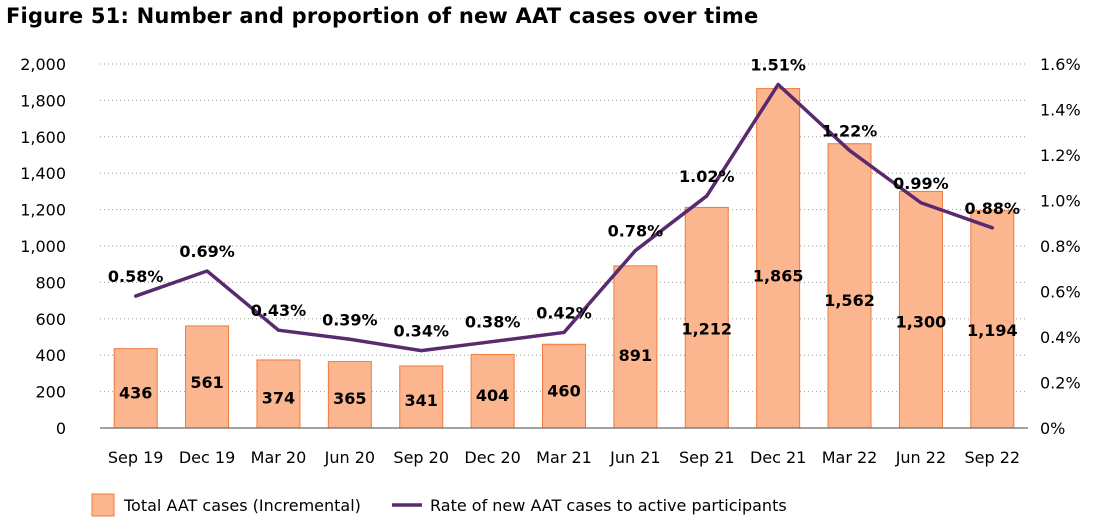 This screenshot has height=530, width=1098. What do you see at coordinates (61, 428) in the screenshot?
I see `y-left-tick-label: 0` at bounding box center [61, 428].